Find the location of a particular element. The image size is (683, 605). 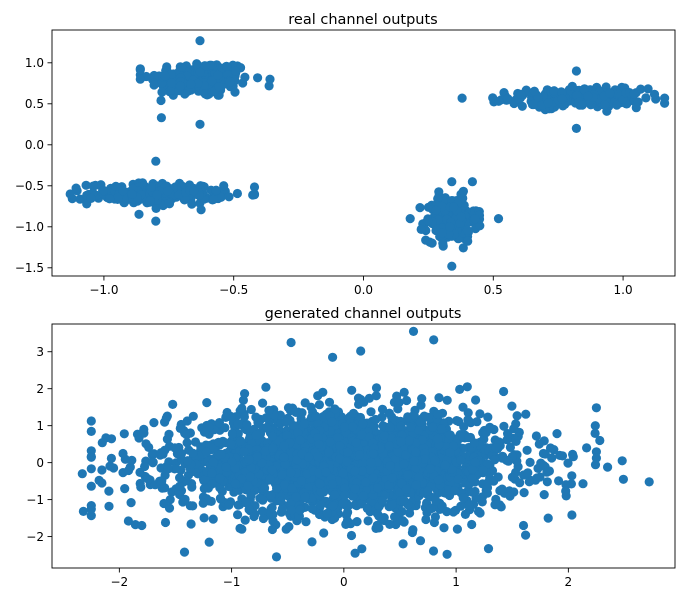

x-tick-label: −2 is located at coordinates (119, 582).